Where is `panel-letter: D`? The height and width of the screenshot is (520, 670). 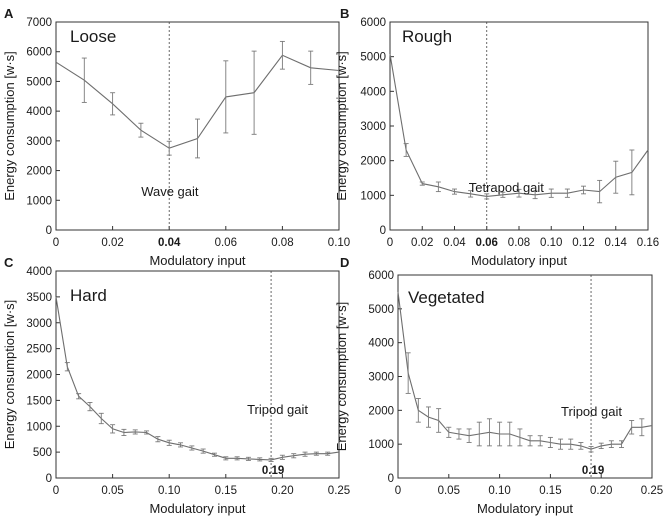 panel-letter: D is located at coordinates (344, 262).